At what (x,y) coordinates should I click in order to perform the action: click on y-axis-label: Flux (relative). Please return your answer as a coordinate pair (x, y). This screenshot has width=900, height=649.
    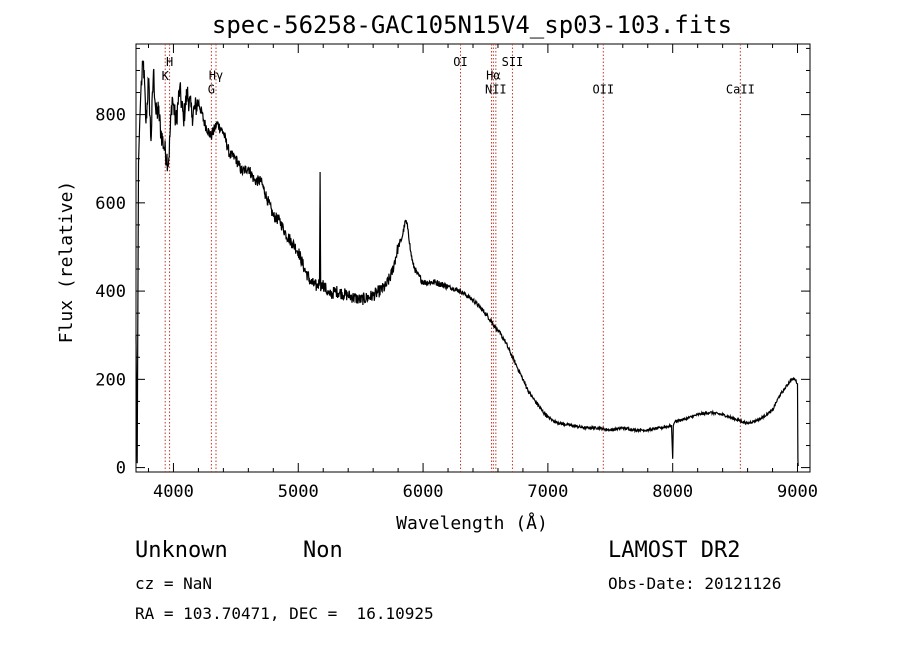
    Looking at the image, I should click on (66, 262).